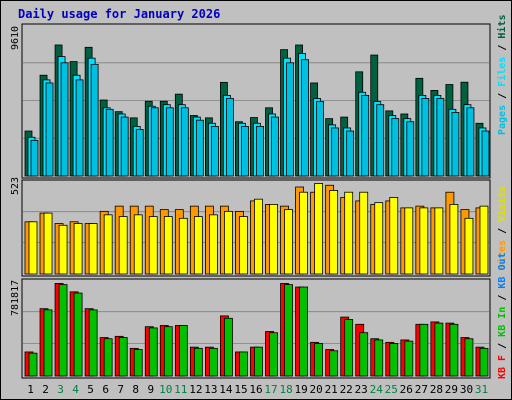 This screenshot has height=400, width=512. What do you see at coordinates (226, 389) in the screenshot?
I see `day-label: 14` at bounding box center [226, 389].